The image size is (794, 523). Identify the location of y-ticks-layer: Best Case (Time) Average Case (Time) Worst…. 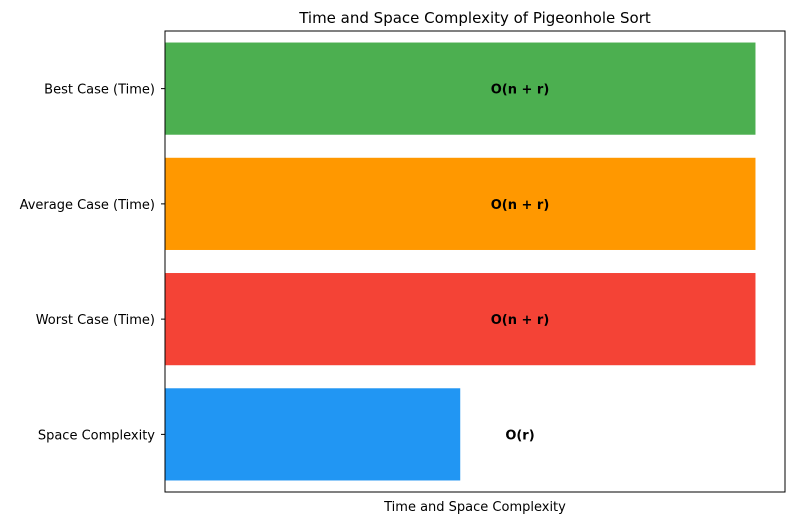
(92, 263).